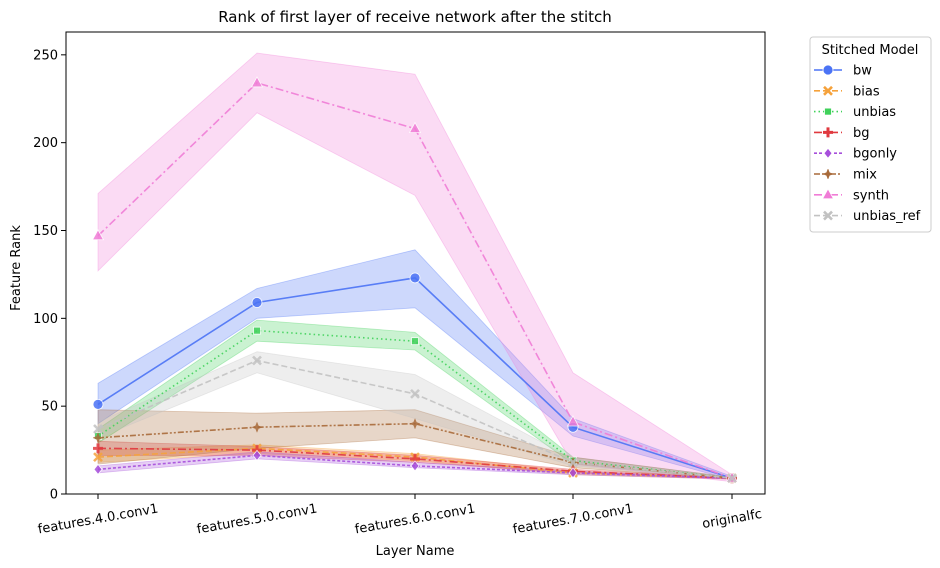 The height and width of the screenshot is (568, 940). I want to click on legend-label-bw: bw, so click(862, 71).